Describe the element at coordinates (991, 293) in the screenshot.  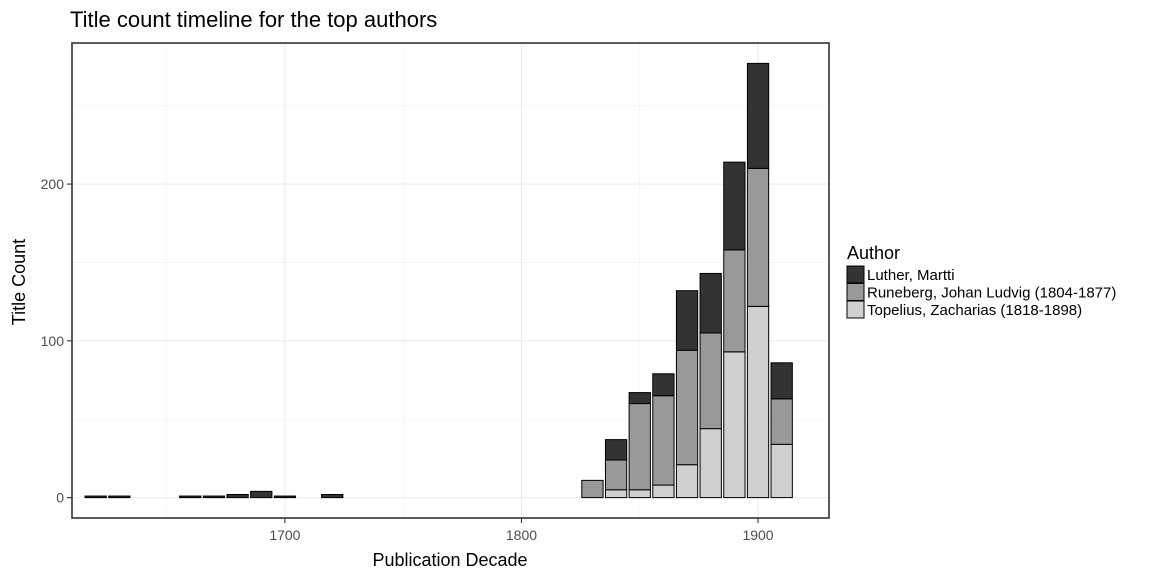
I see `legend-label: Runeberg, Johan Ludvig (1804-1877)` at that location.